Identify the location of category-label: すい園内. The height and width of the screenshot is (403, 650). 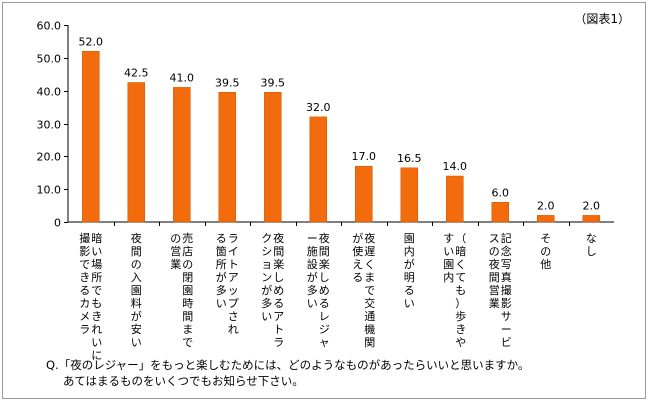
(448, 258).